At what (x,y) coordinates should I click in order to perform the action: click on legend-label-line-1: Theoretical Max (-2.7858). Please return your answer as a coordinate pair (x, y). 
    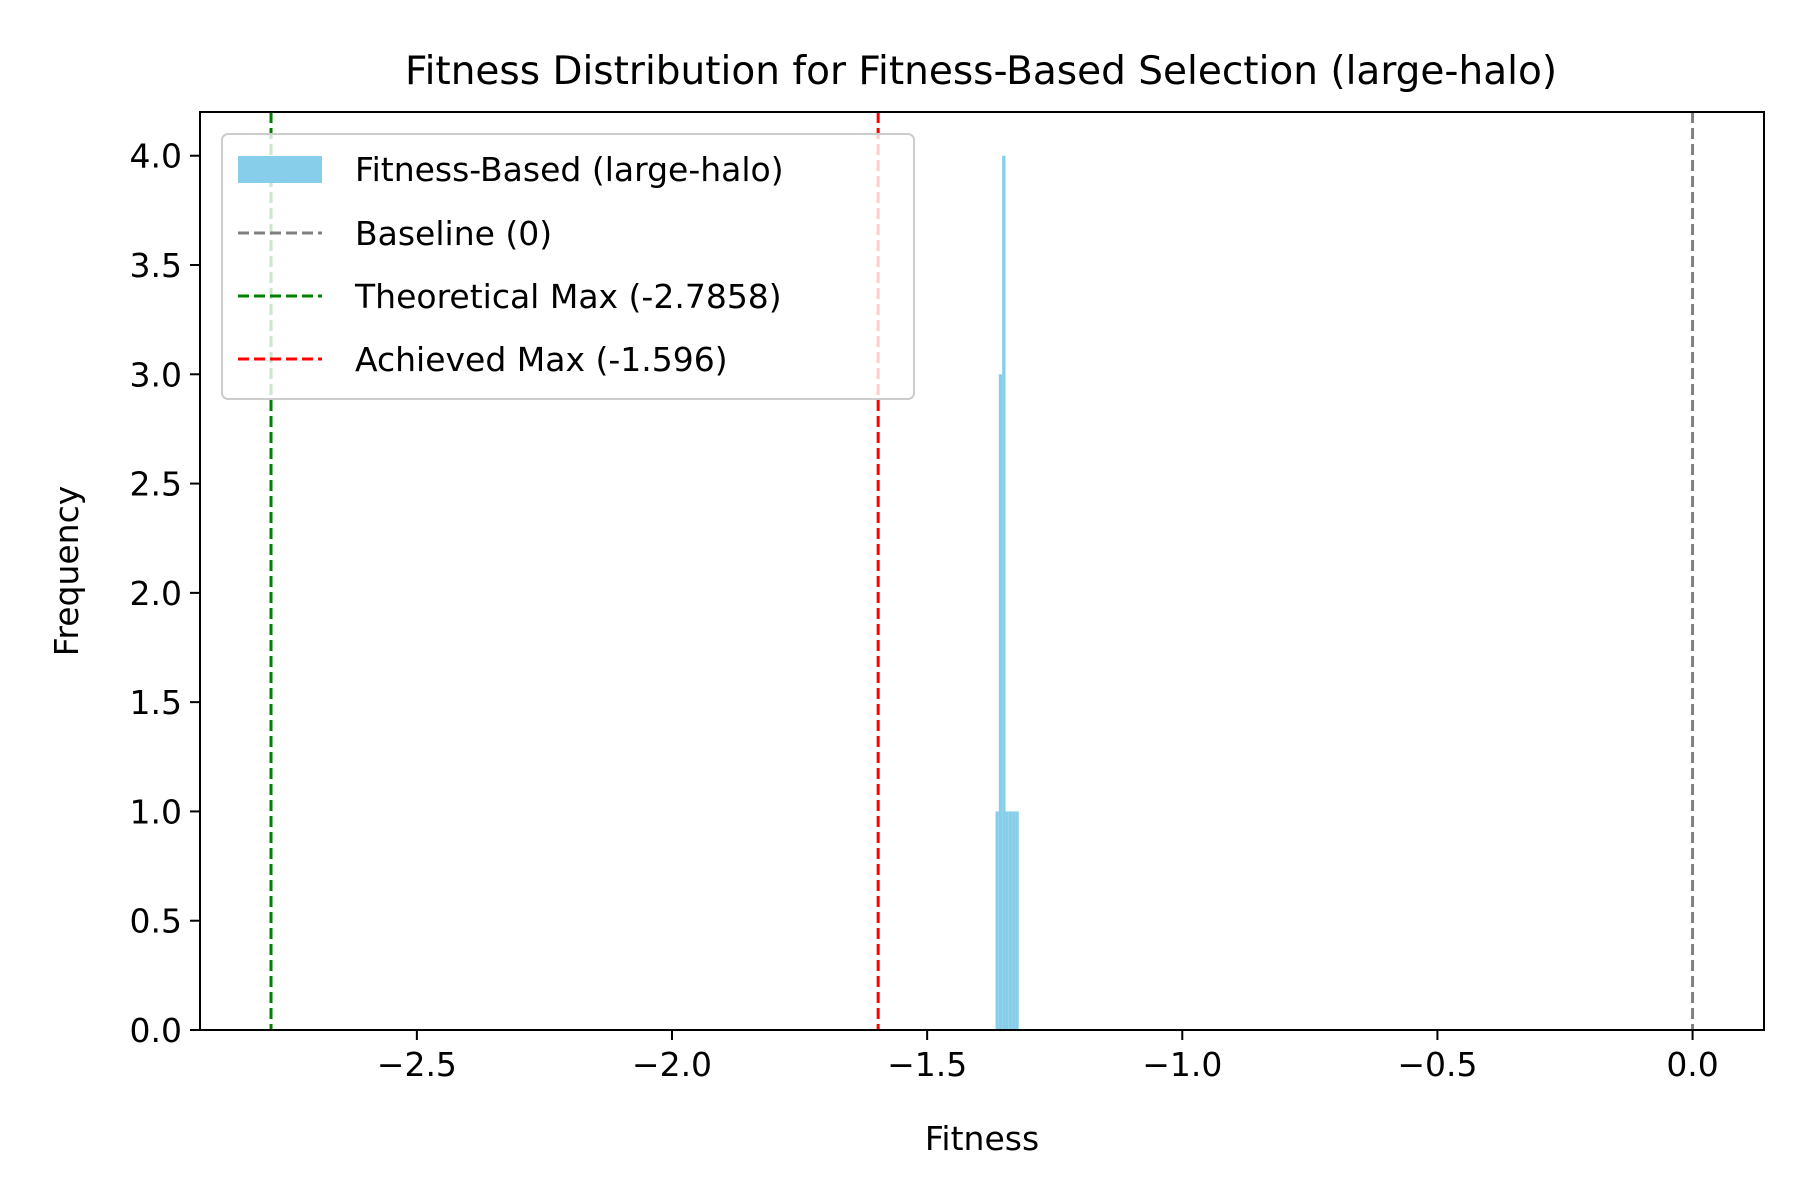
    Looking at the image, I should click on (568, 296).